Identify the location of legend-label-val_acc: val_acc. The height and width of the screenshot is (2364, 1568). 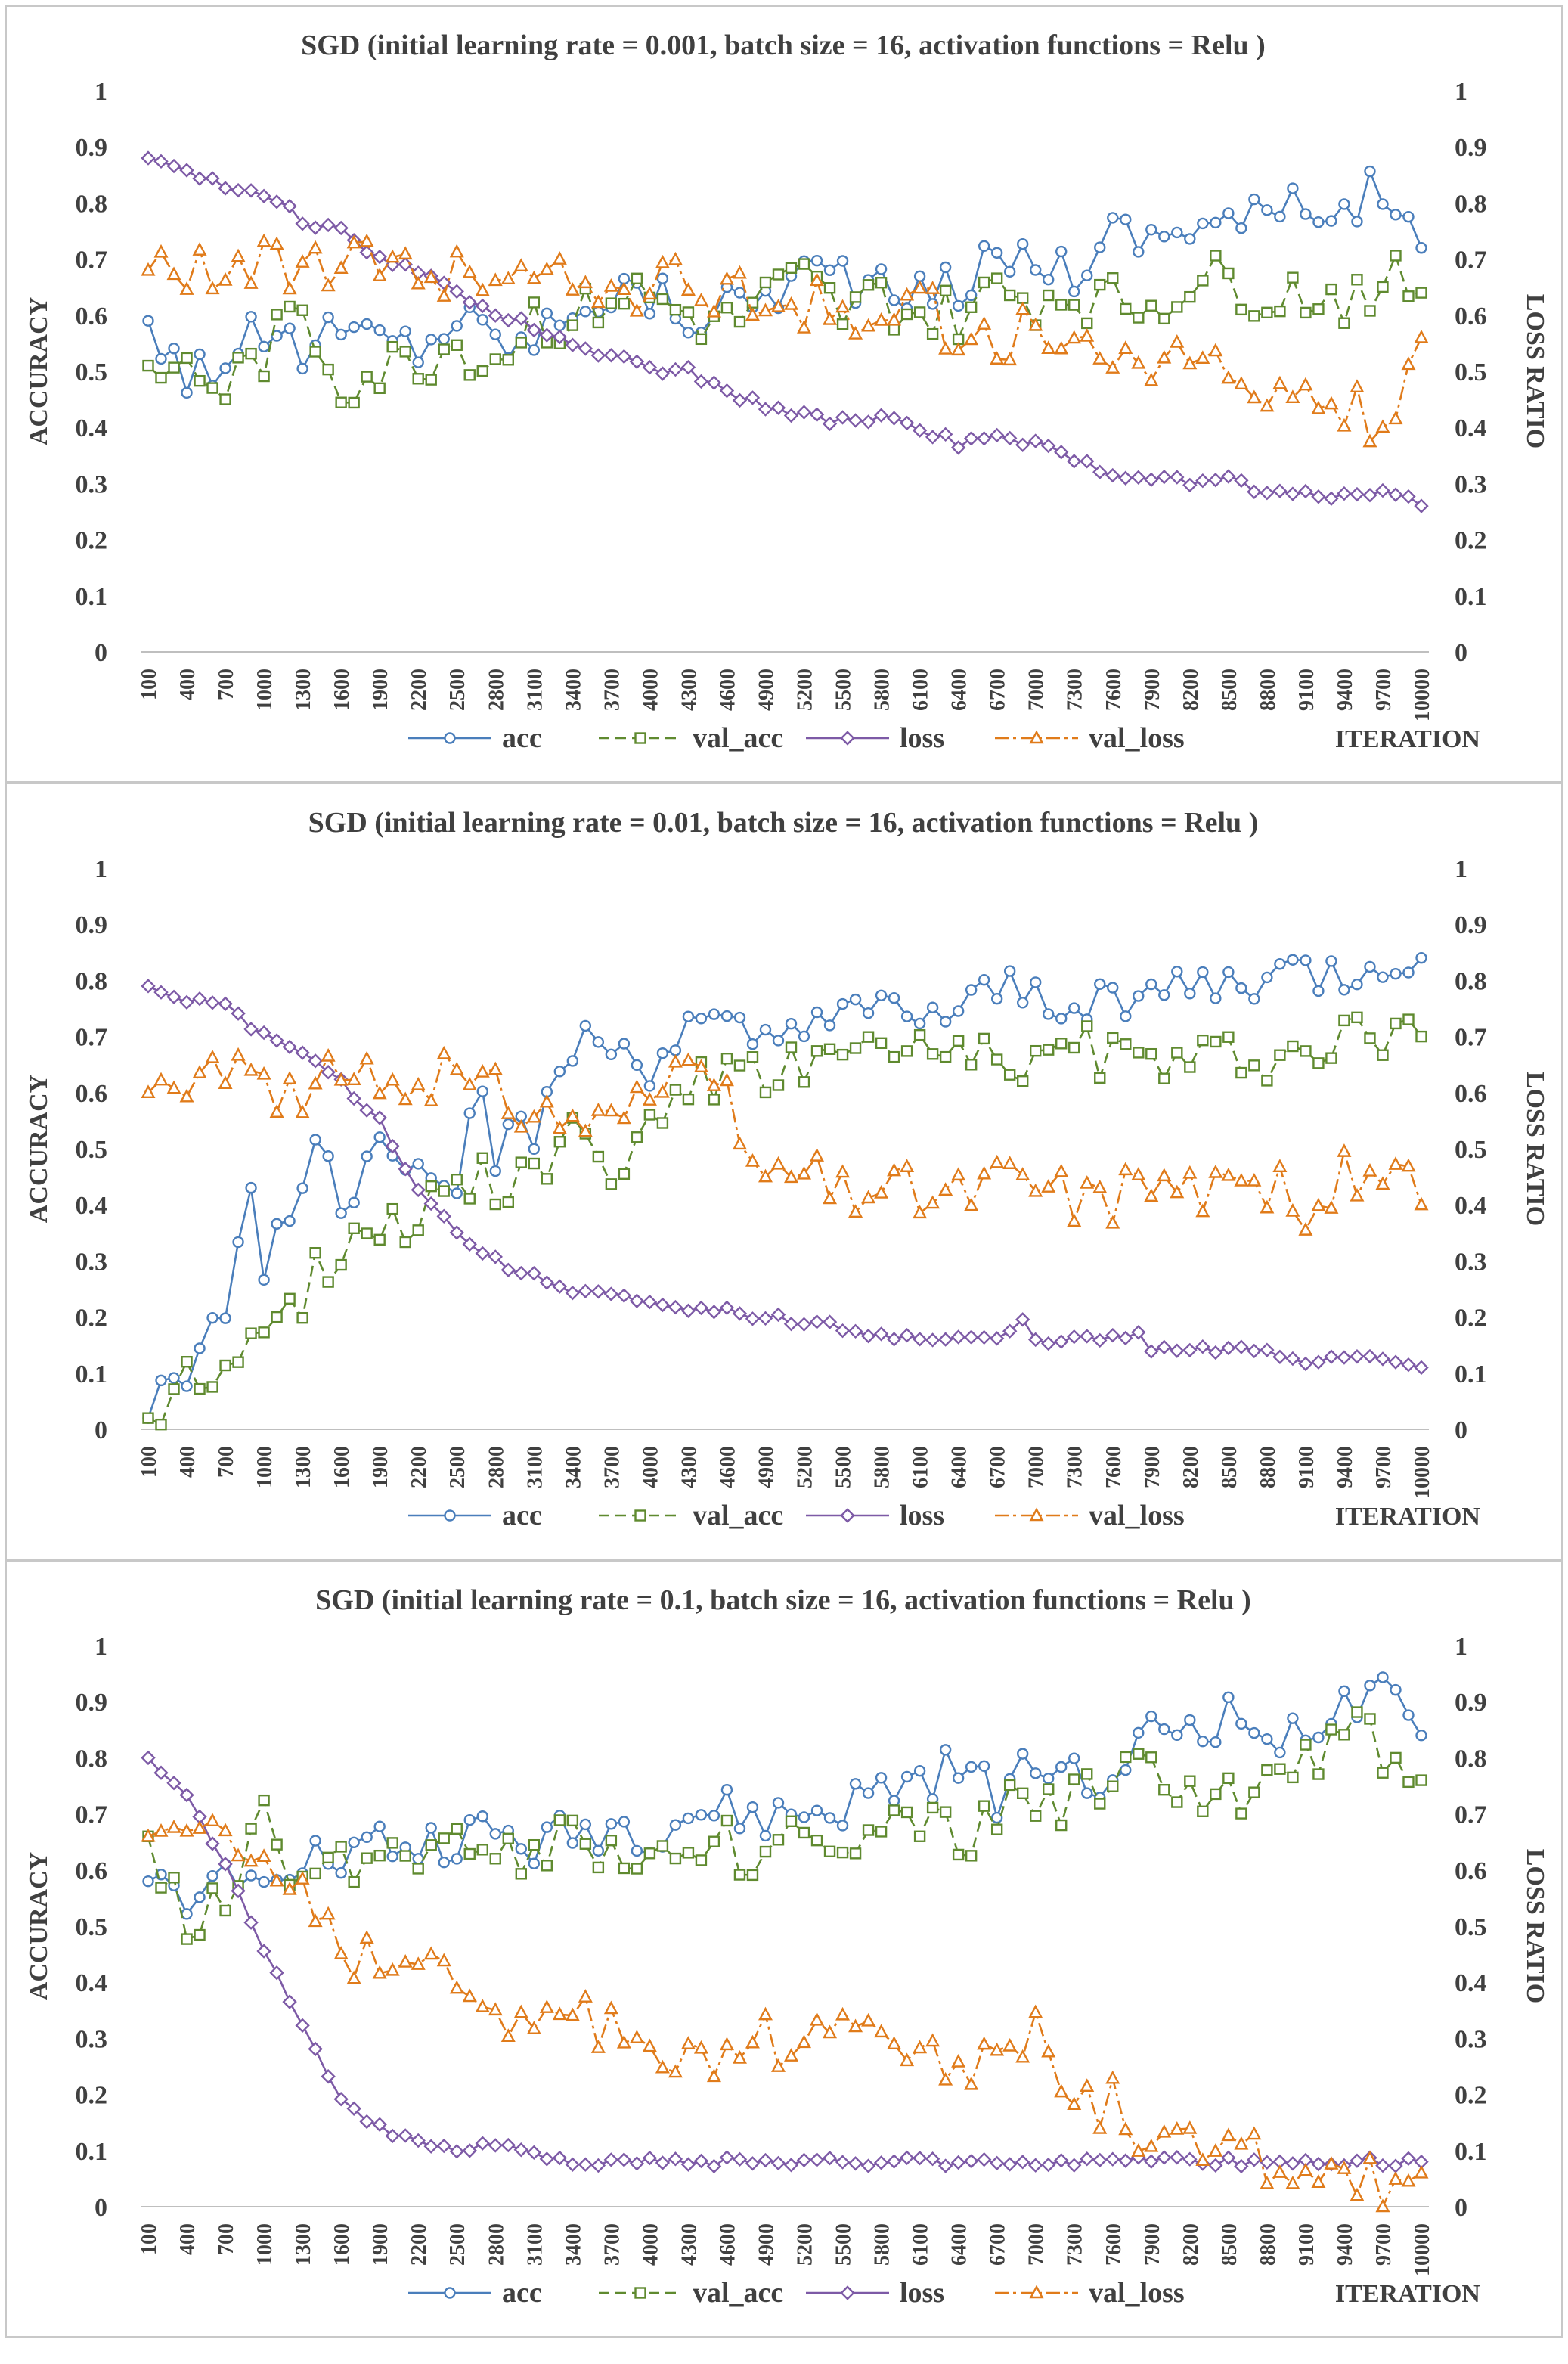
(738, 1515).